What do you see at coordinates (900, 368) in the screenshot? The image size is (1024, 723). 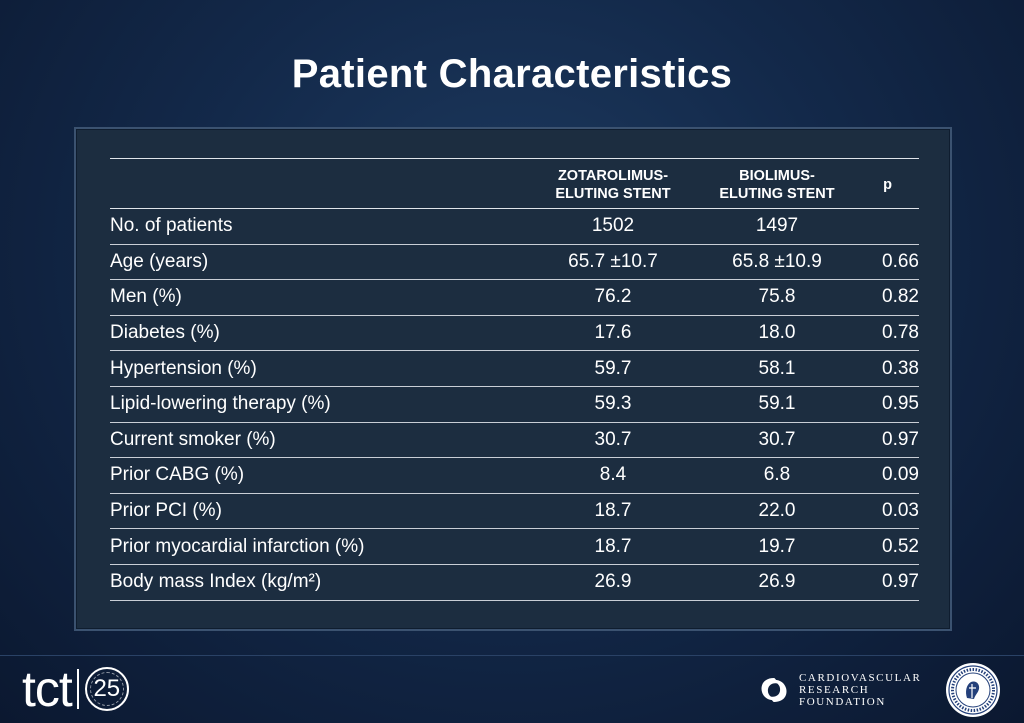 I see `p-value-cell: 0.38` at bounding box center [900, 368].